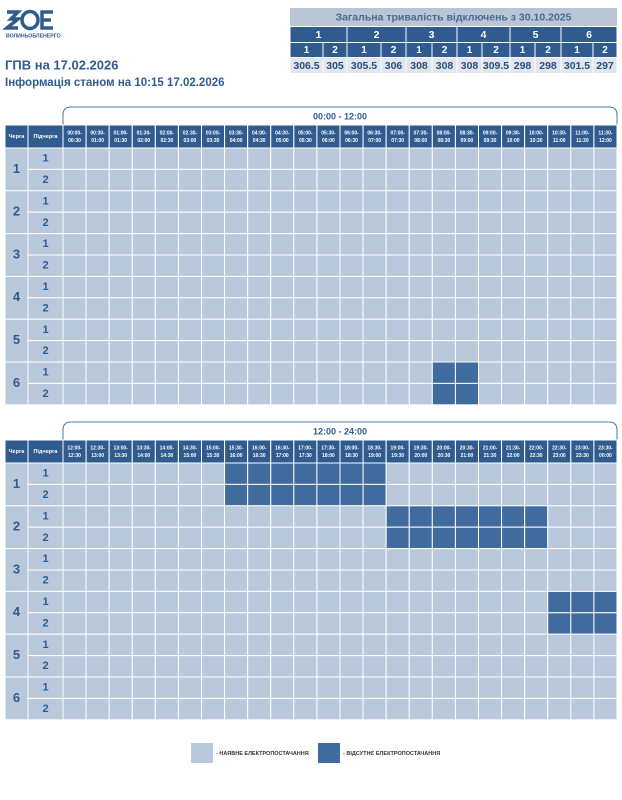  What do you see at coordinates (236, 141) in the screenshot?
I see `slot-end: 04:00` at bounding box center [236, 141].